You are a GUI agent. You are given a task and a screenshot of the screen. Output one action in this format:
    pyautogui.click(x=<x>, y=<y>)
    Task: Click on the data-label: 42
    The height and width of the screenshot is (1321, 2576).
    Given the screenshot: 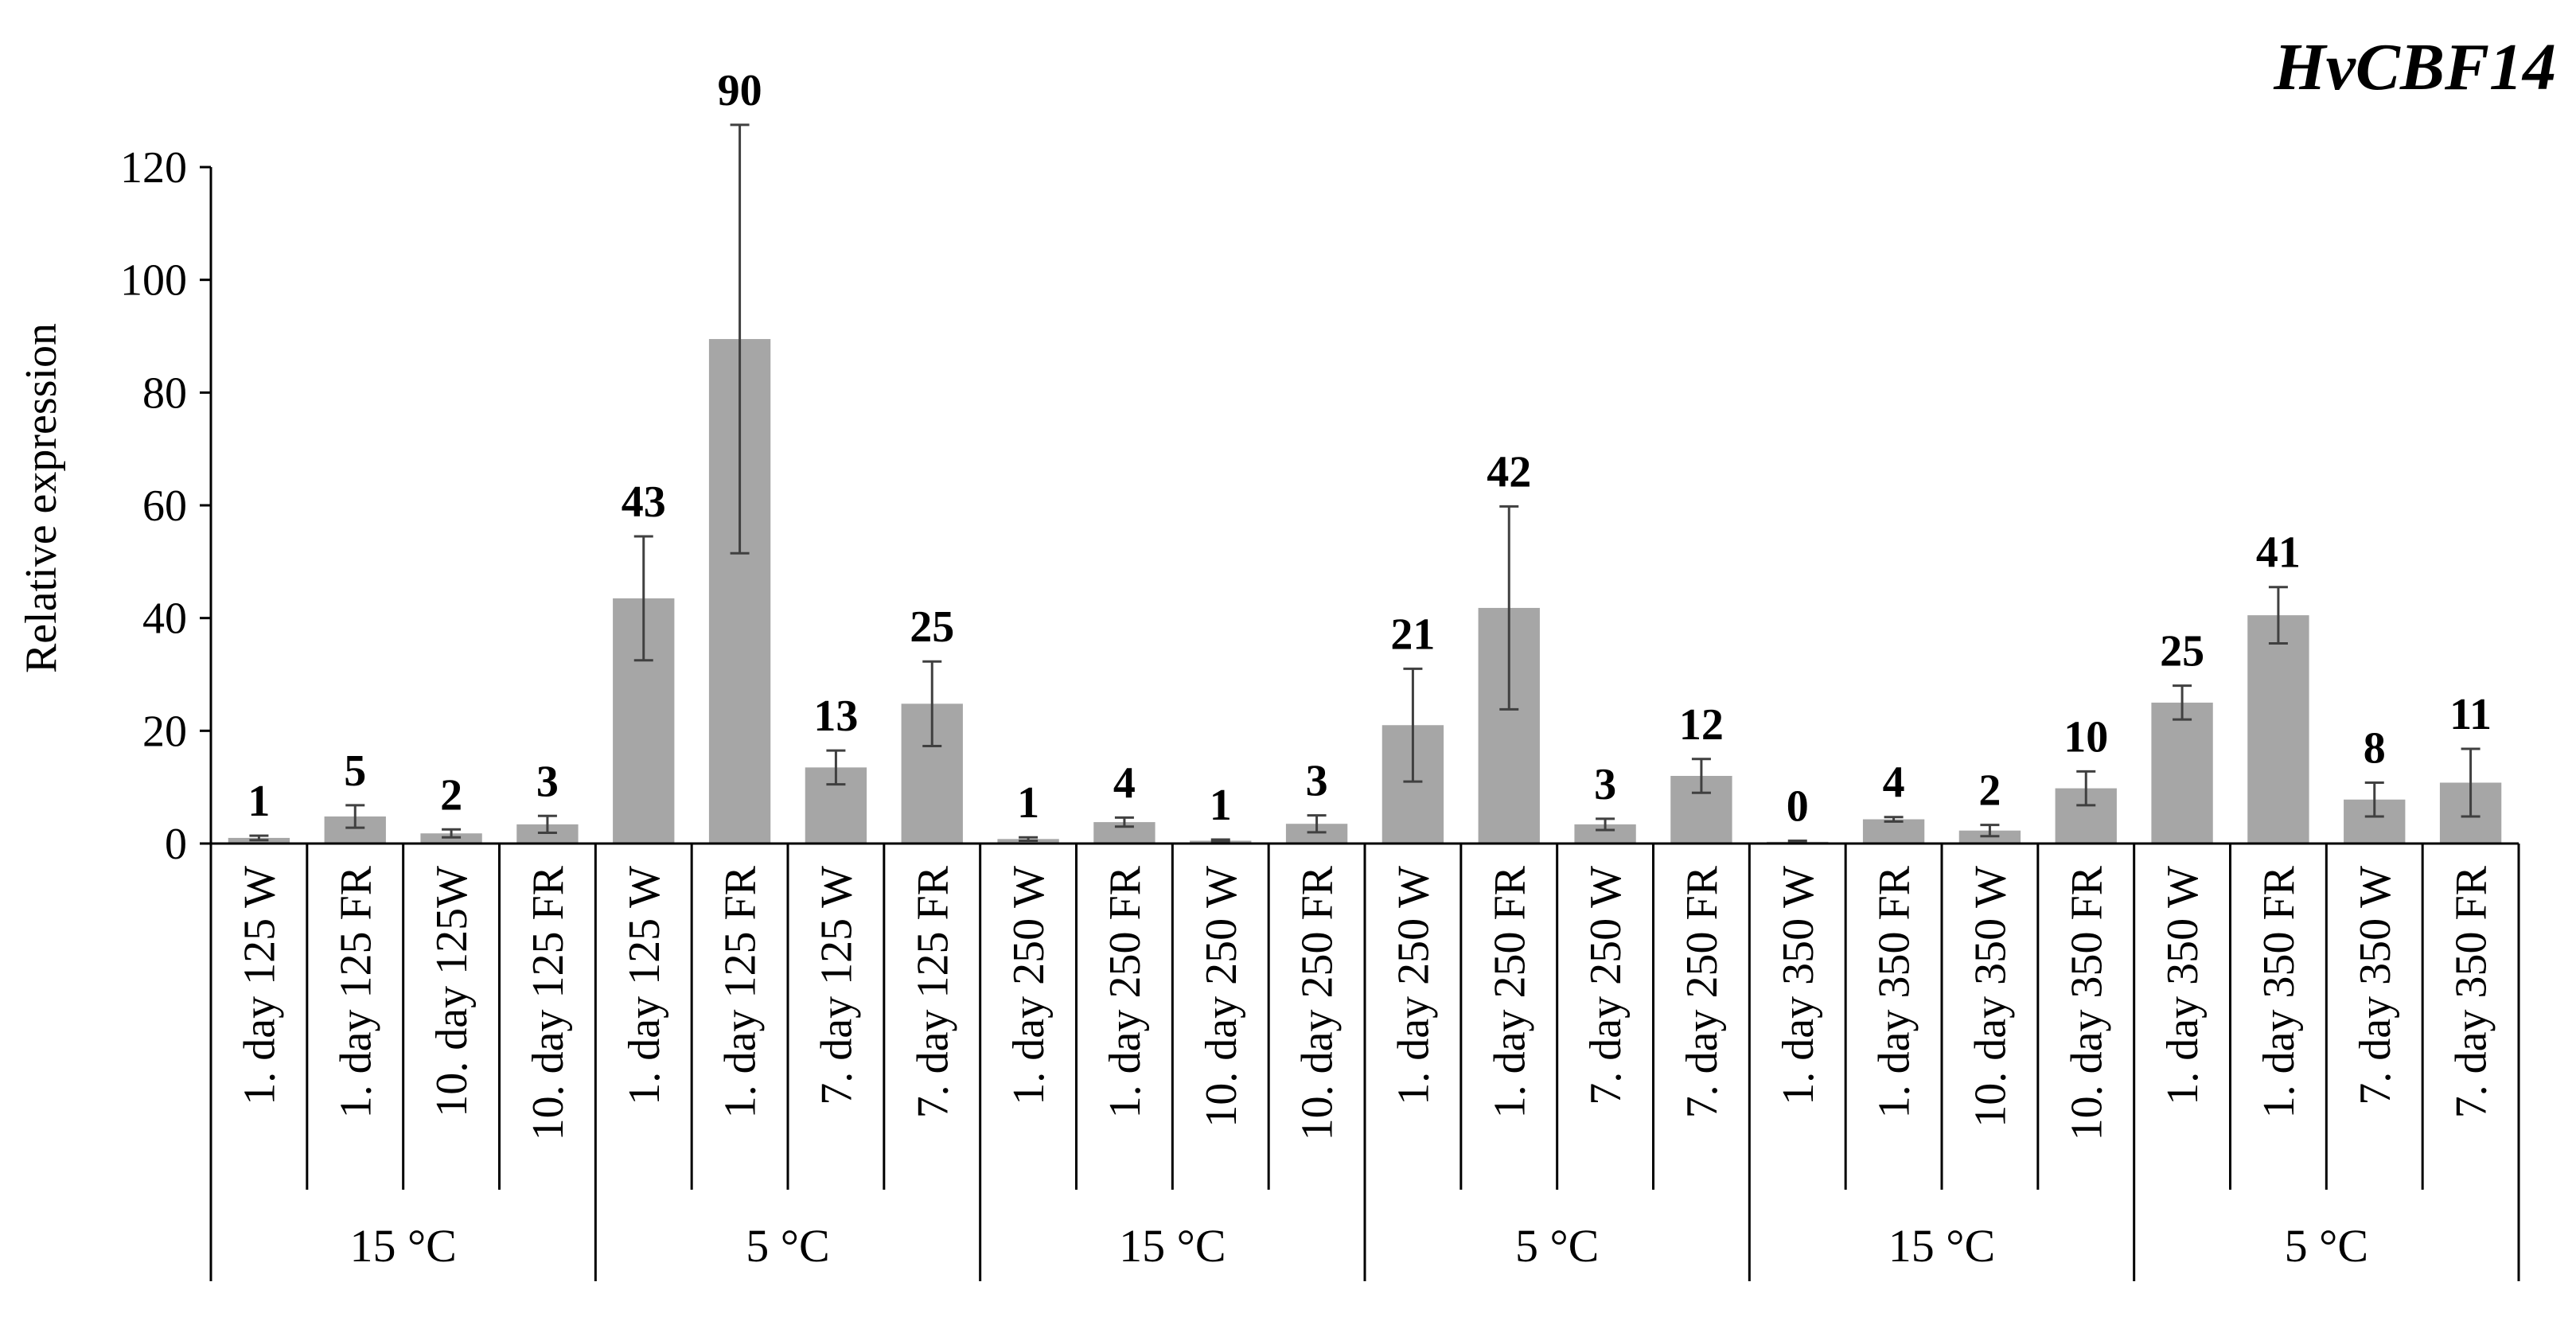 What is the action you would take?
    pyautogui.click(x=1509, y=472)
    